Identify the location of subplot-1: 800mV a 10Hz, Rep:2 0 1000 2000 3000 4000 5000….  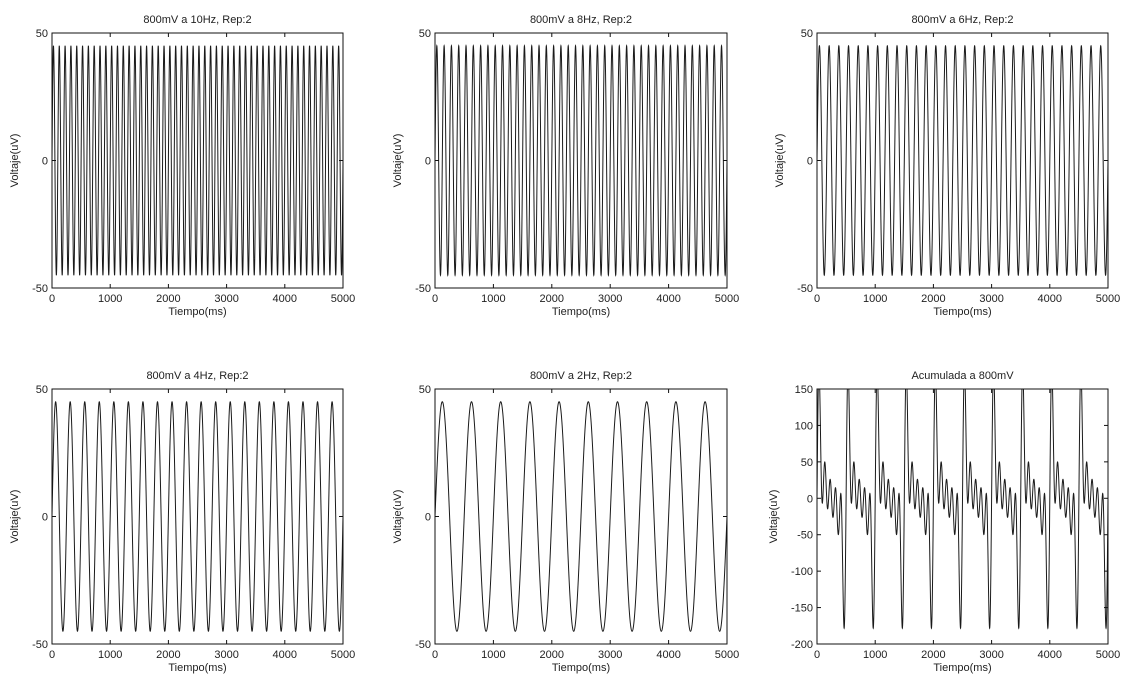
(182, 166).